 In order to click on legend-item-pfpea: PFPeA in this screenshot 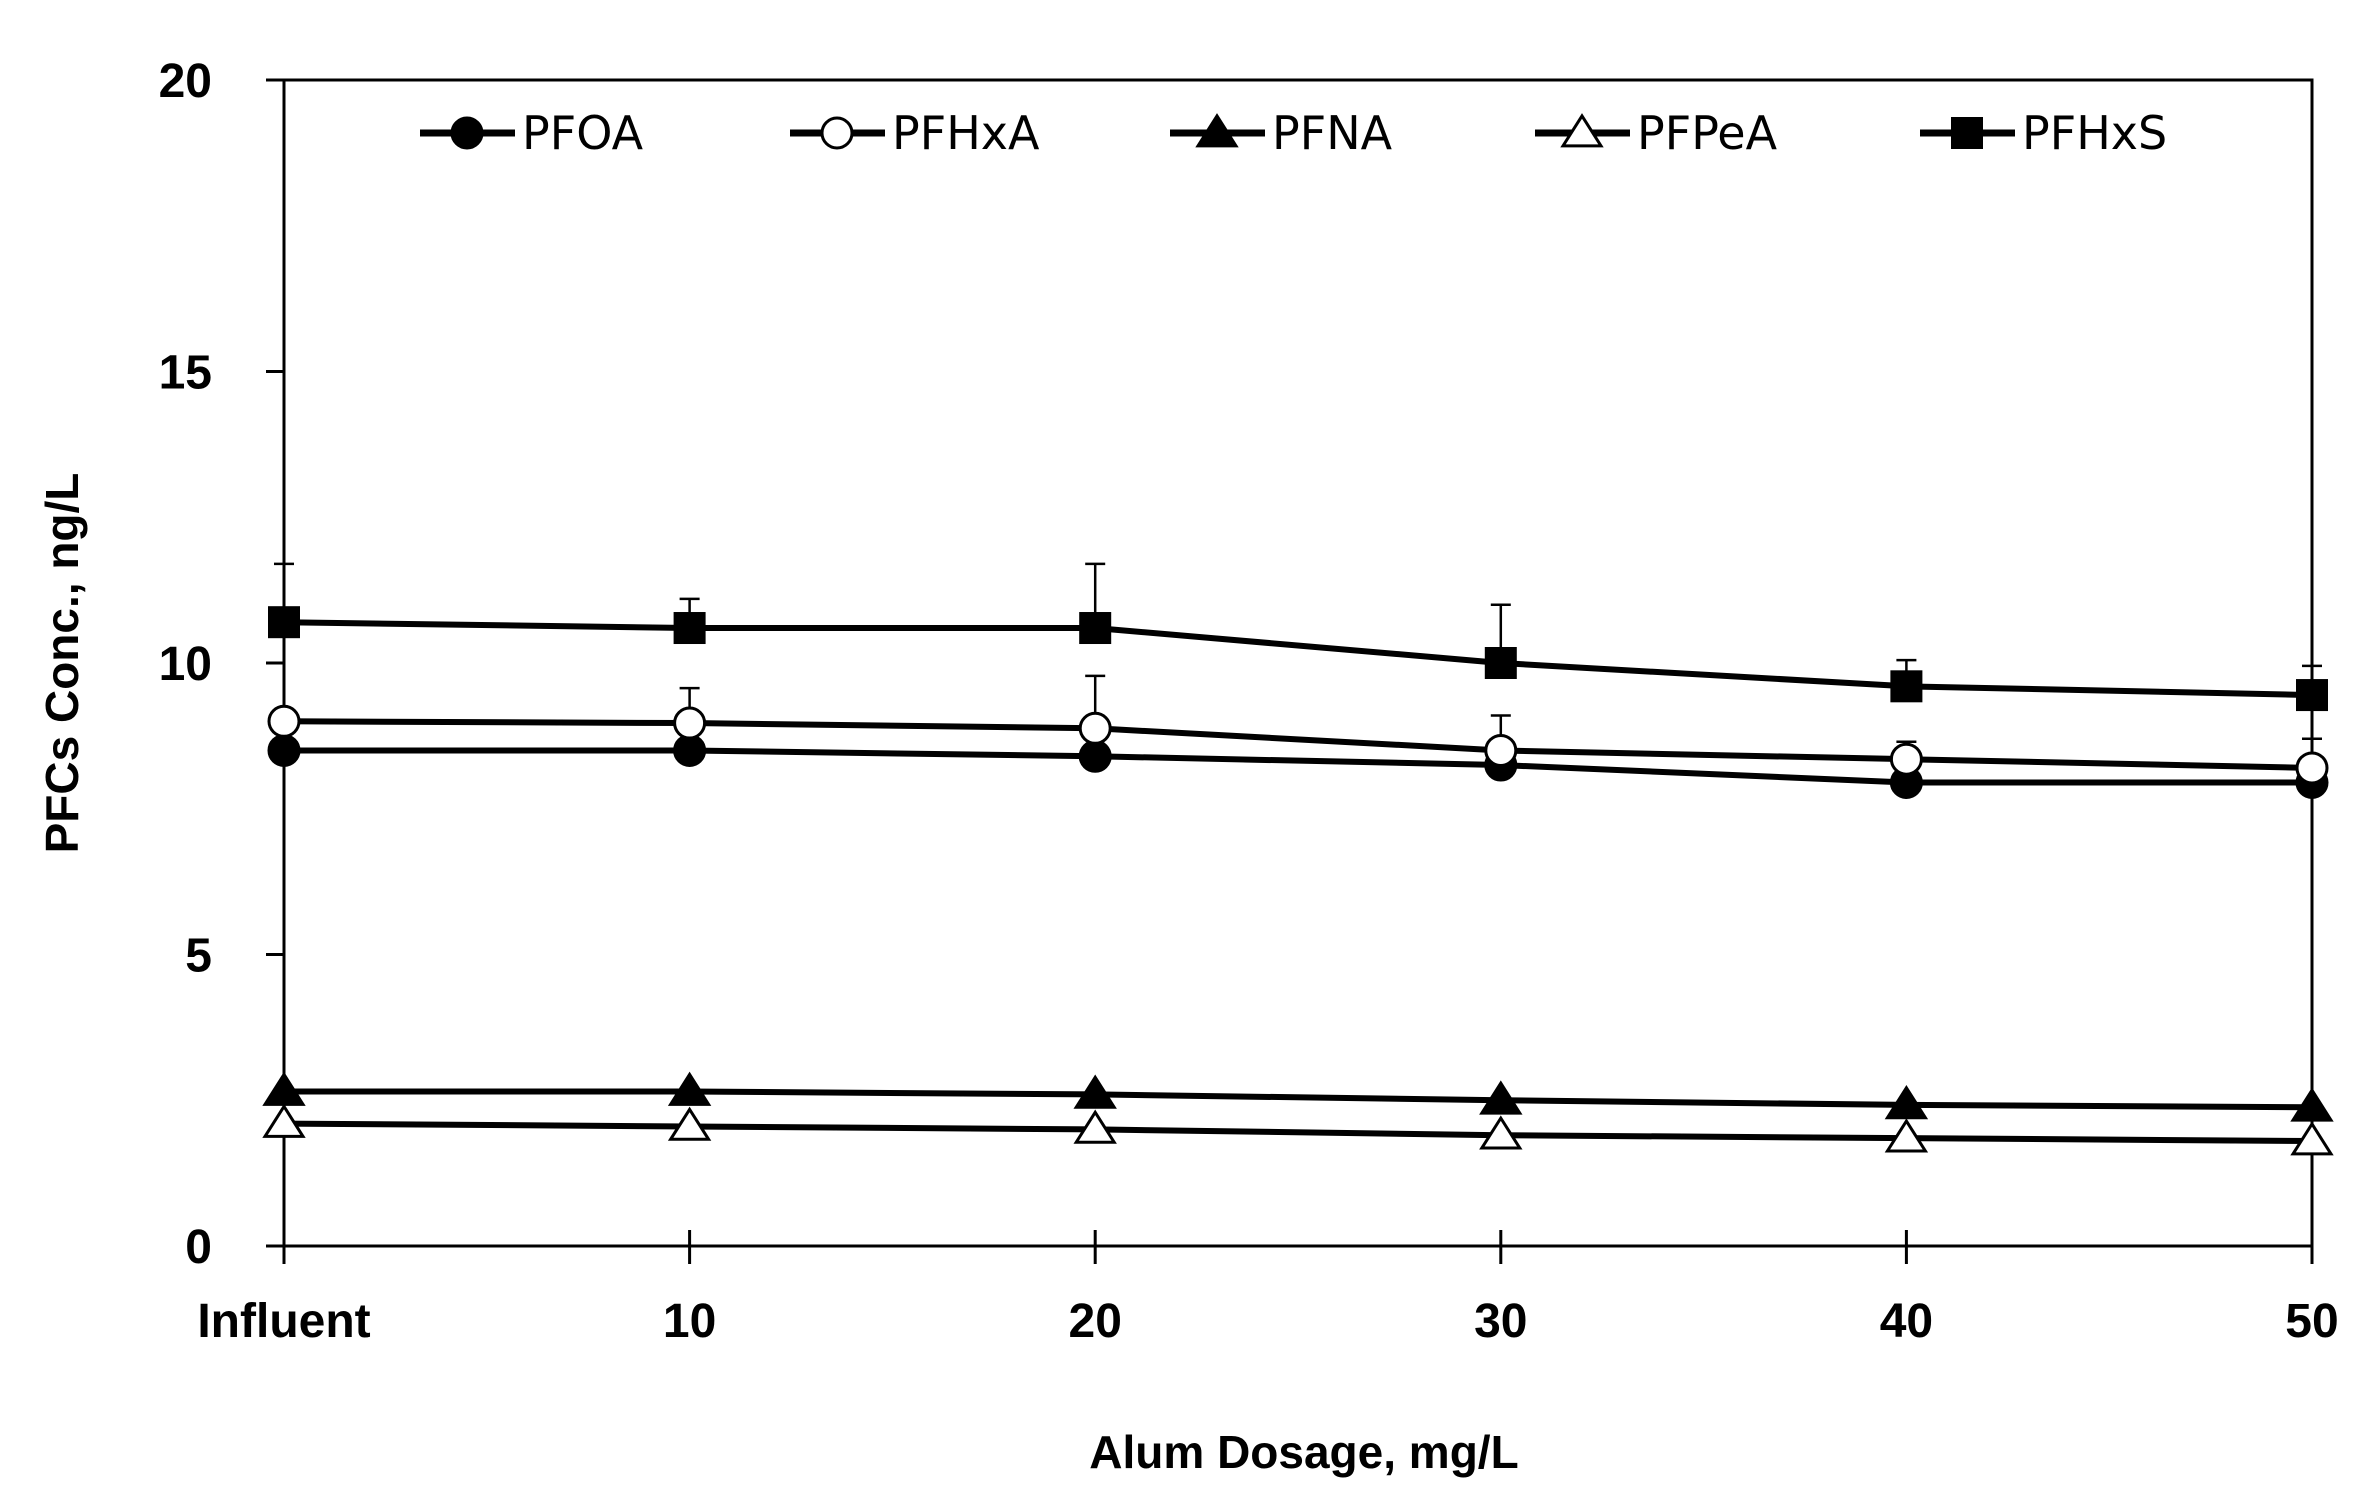, I will do `click(1656, 133)`.